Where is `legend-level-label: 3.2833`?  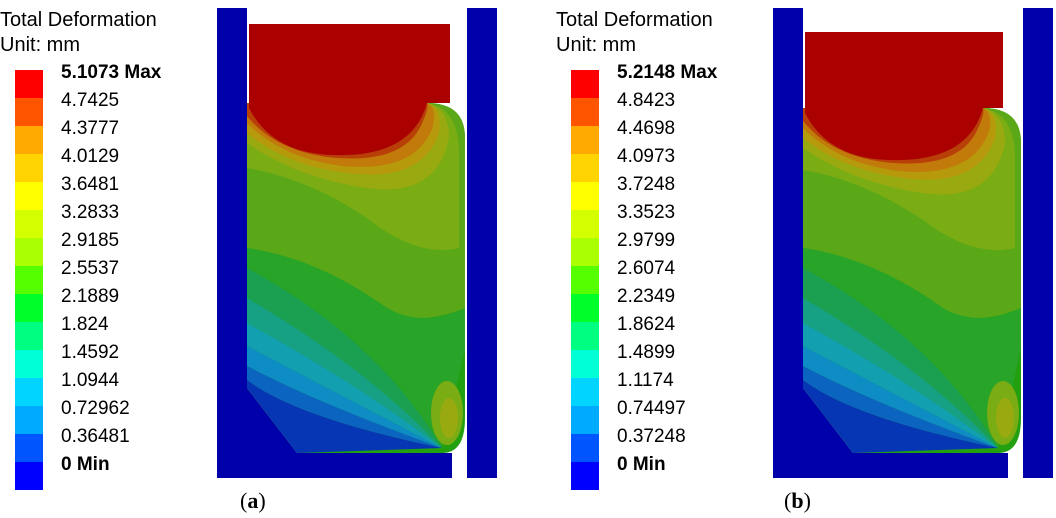
legend-level-label: 3.2833 is located at coordinates (90, 212).